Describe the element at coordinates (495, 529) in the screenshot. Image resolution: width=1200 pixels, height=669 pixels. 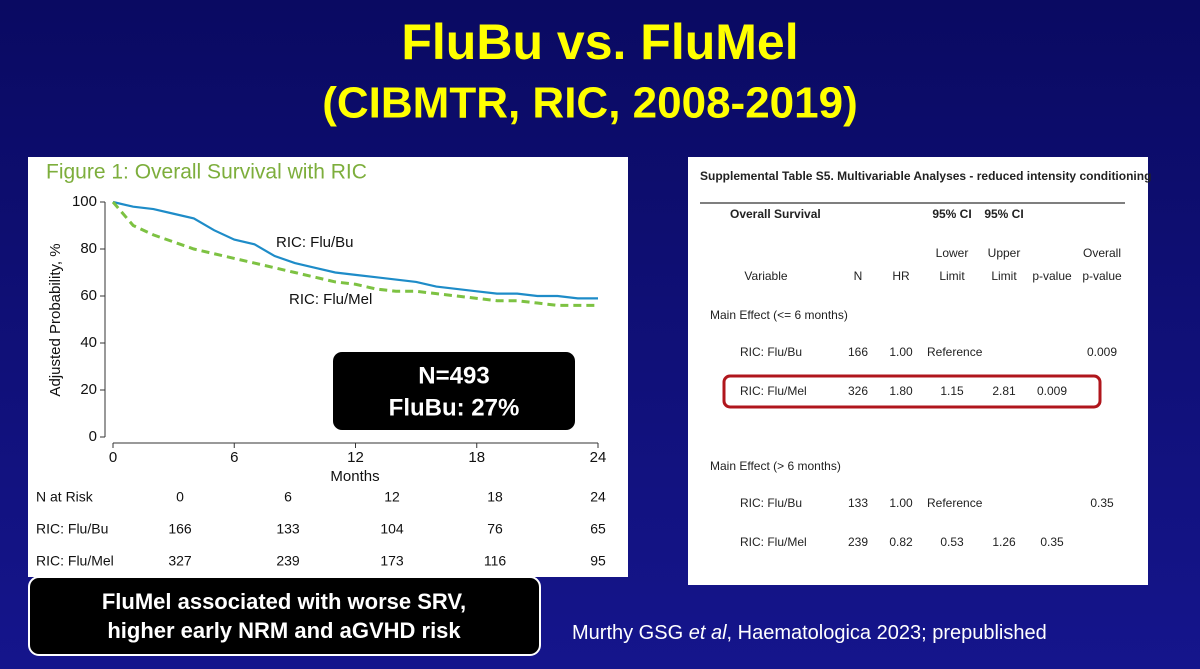
I see `risk-count: 76` at that location.